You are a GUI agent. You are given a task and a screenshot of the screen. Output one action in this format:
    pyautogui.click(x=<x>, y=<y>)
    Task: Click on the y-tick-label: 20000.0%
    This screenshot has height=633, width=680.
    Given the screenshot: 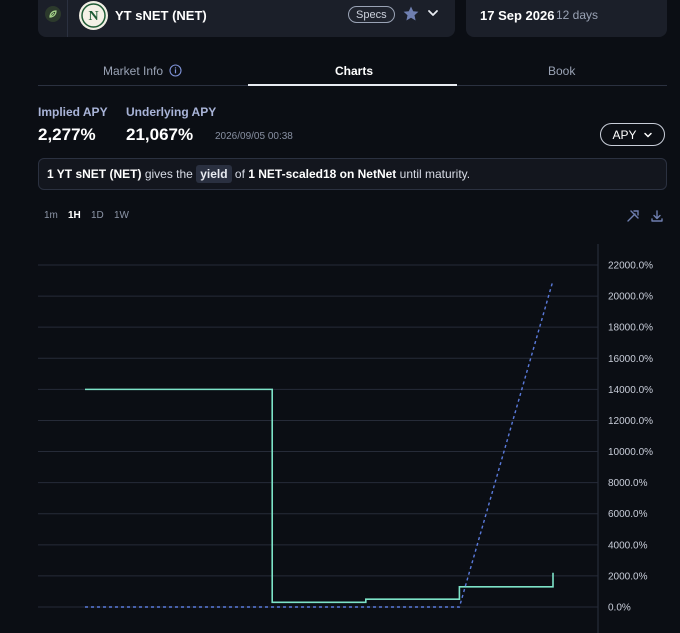 What is the action you would take?
    pyautogui.click(x=630, y=297)
    